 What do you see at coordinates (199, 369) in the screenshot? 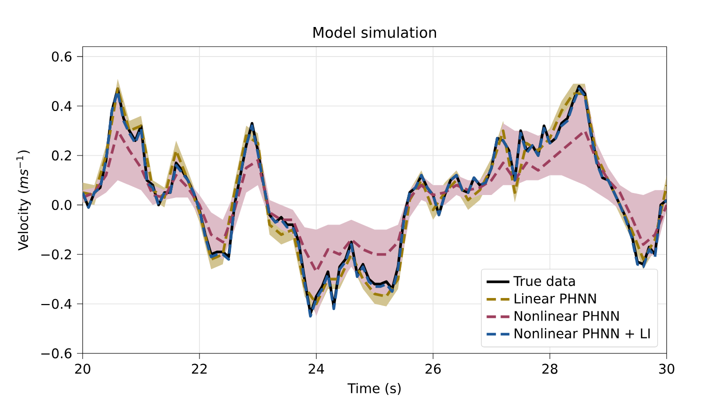
I see `x-tick-label: 22` at bounding box center [199, 369].